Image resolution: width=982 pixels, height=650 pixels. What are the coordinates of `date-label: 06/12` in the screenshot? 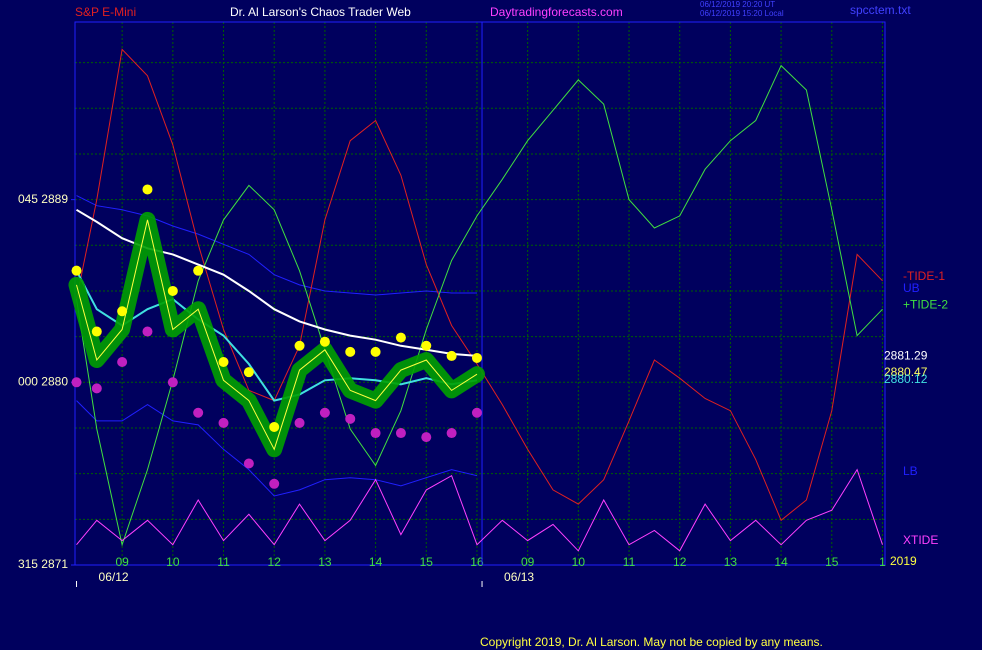 It's located at (114, 577).